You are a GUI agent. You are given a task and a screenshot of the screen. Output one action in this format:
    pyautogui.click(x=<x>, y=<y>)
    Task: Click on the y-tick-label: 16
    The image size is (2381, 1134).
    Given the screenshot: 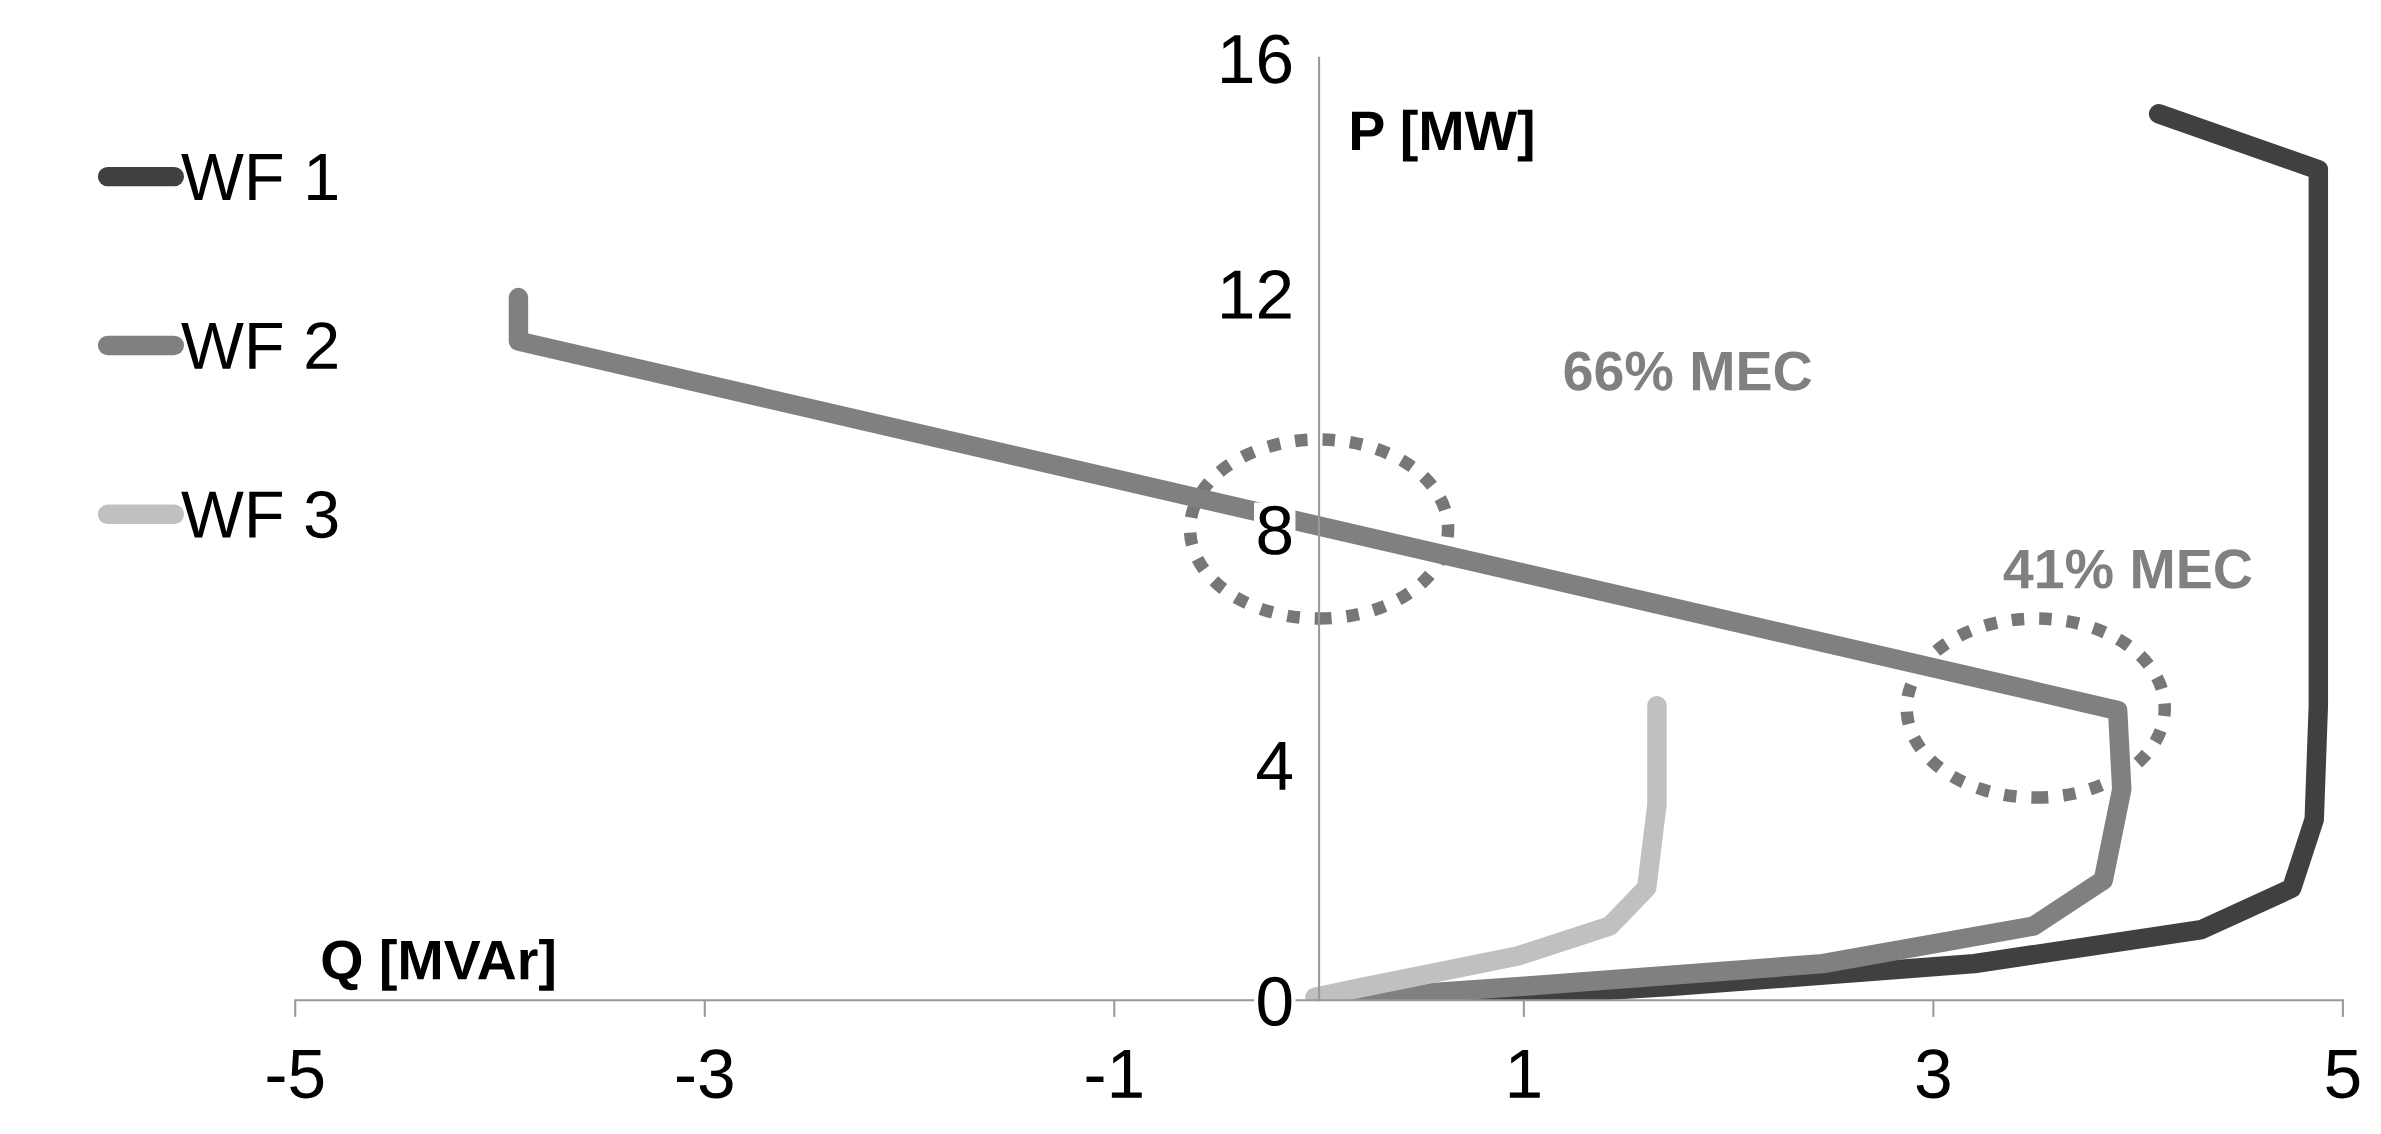 What is the action you would take?
    pyautogui.click(x=1257, y=59)
    